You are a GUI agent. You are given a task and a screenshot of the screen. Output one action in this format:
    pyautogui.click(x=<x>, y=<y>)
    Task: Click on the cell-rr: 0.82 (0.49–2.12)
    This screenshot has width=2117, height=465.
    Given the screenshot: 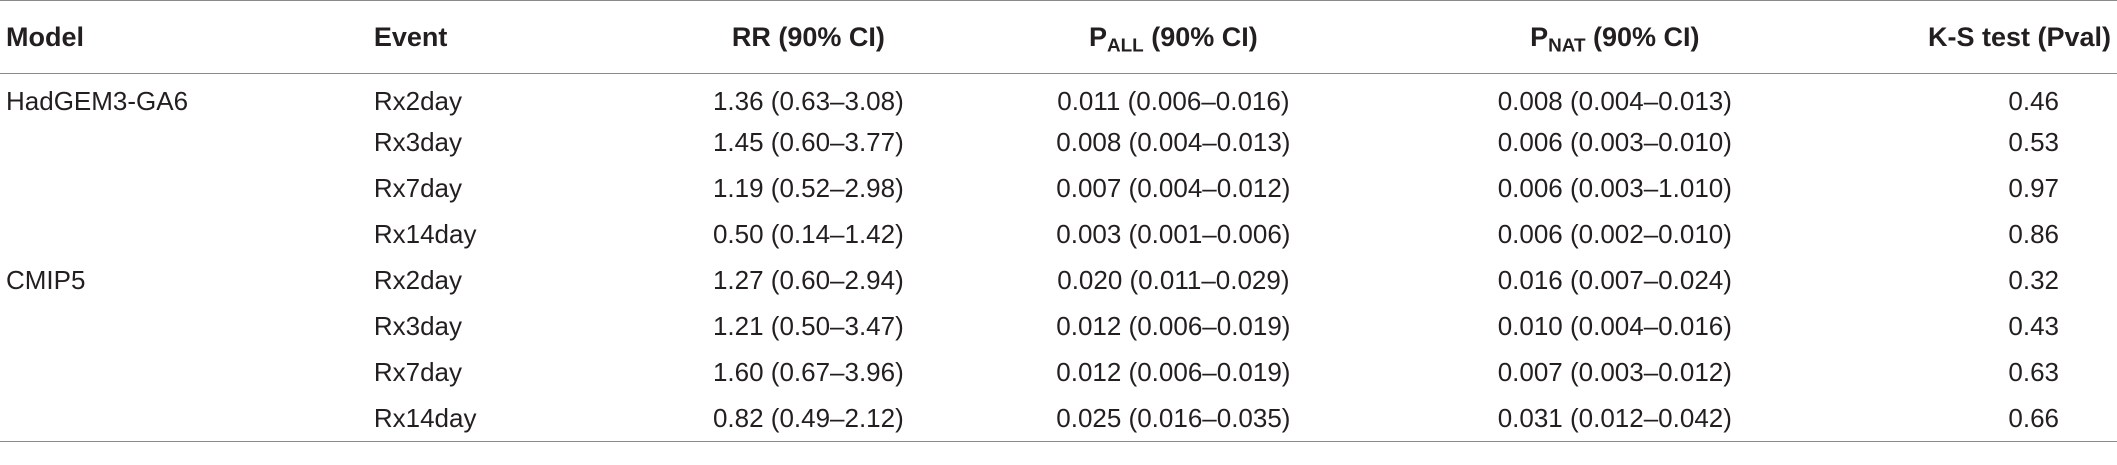 What is the action you would take?
    pyautogui.click(x=808, y=418)
    